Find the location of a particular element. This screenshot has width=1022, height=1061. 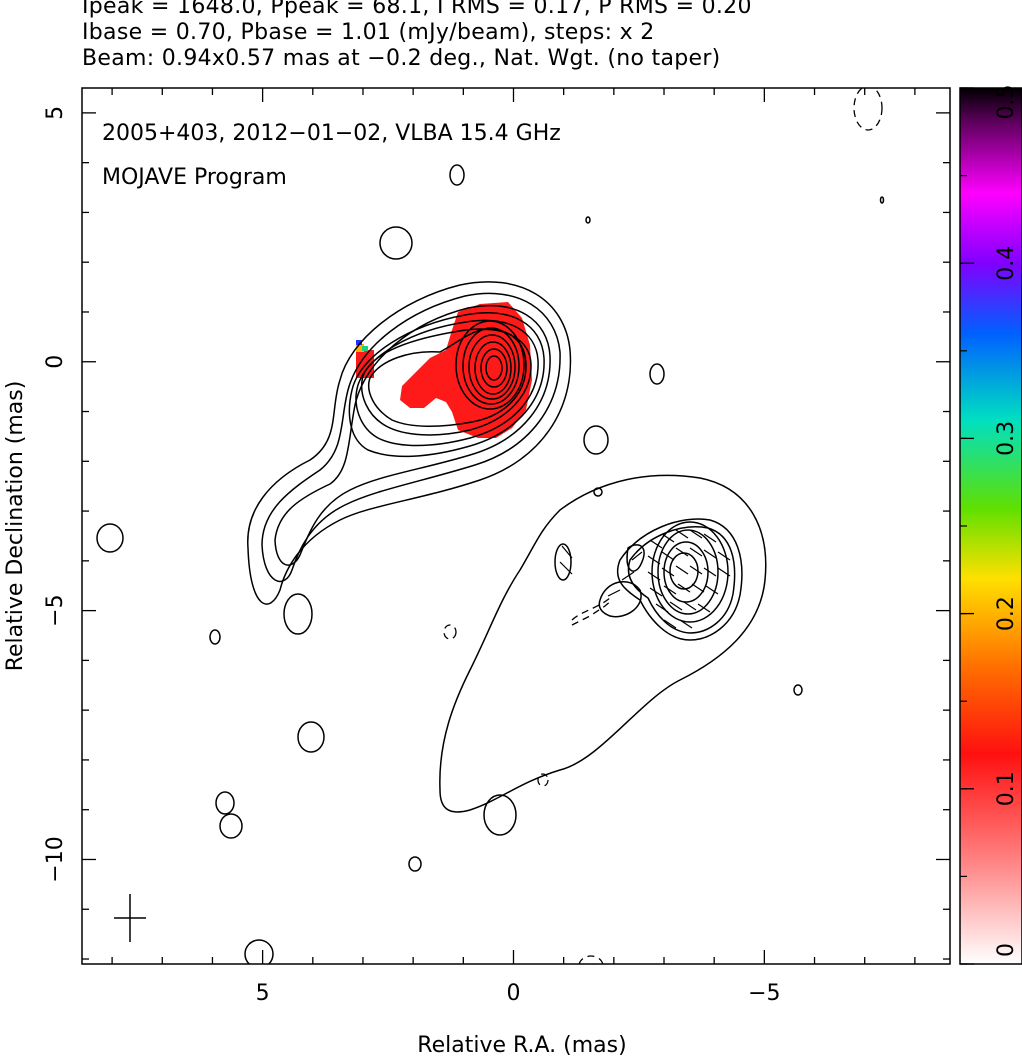

colorbar is located at coordinates (990, 526).